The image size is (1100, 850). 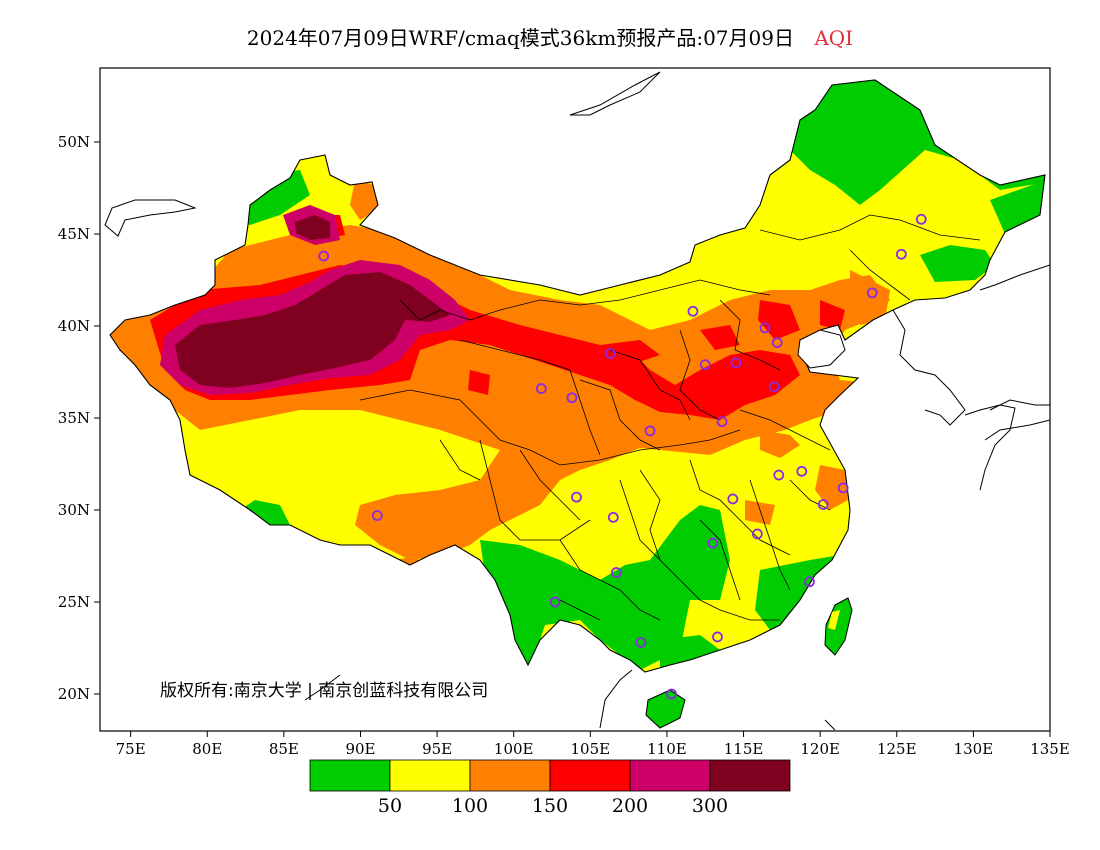 I want to click on lat-tick-label: 35N, so click(x=74, y=418).